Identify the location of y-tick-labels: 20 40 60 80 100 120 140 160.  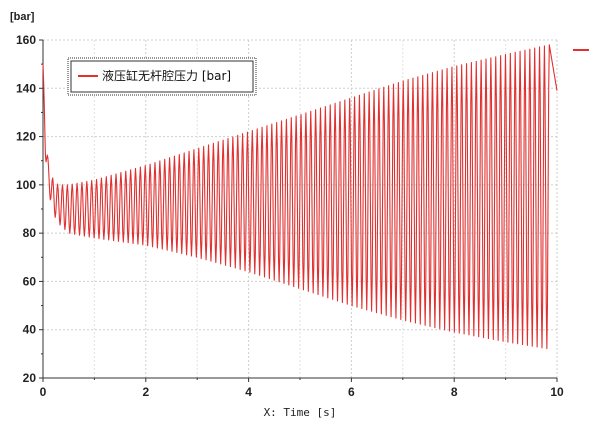
(26, 209).